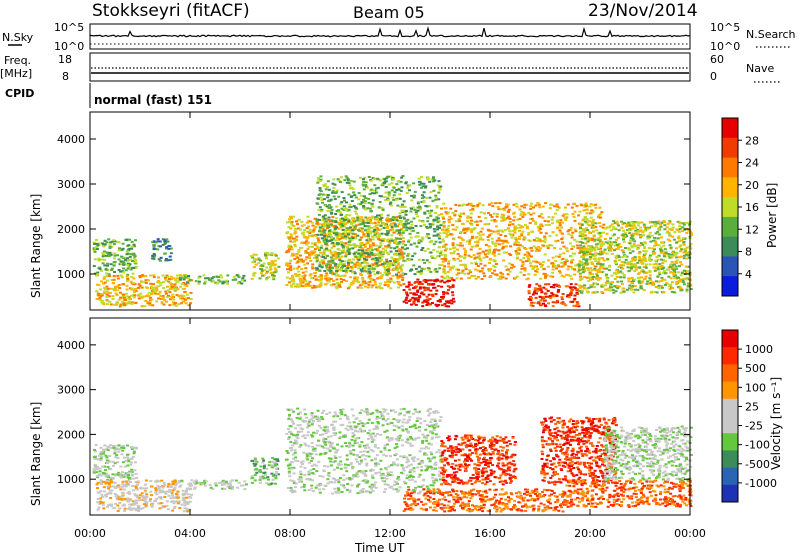 This screenshot has height=554, width=800. What do you see at coordinates (69, 46) in the screenshot?
I see `nsky-tick-low: 10^0` at bounding box center [69, 46].